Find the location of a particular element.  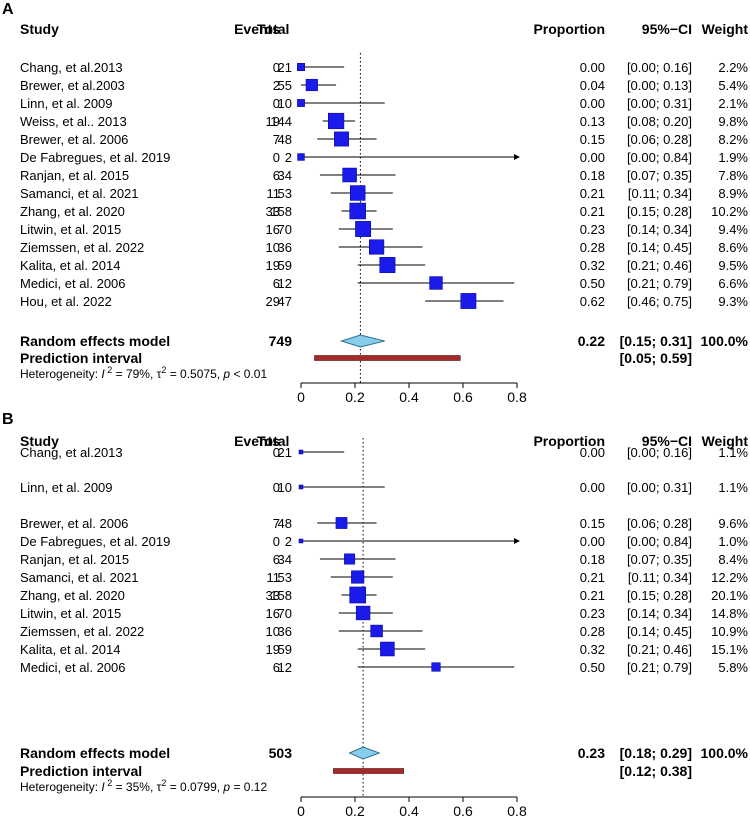

study-name: Samanci, et al. 2021 is located at coordinates (79, 577).